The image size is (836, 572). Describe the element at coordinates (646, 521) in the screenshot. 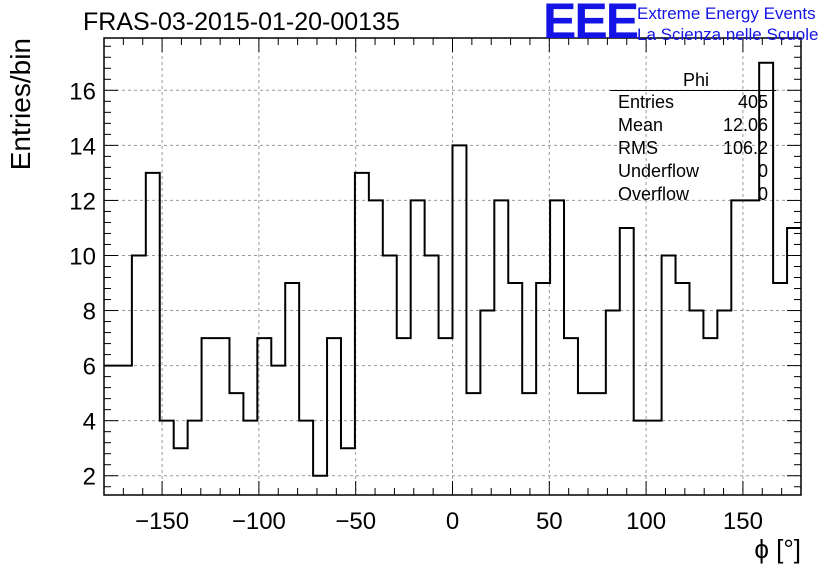

I see `x-tick-label: 100` at that location.